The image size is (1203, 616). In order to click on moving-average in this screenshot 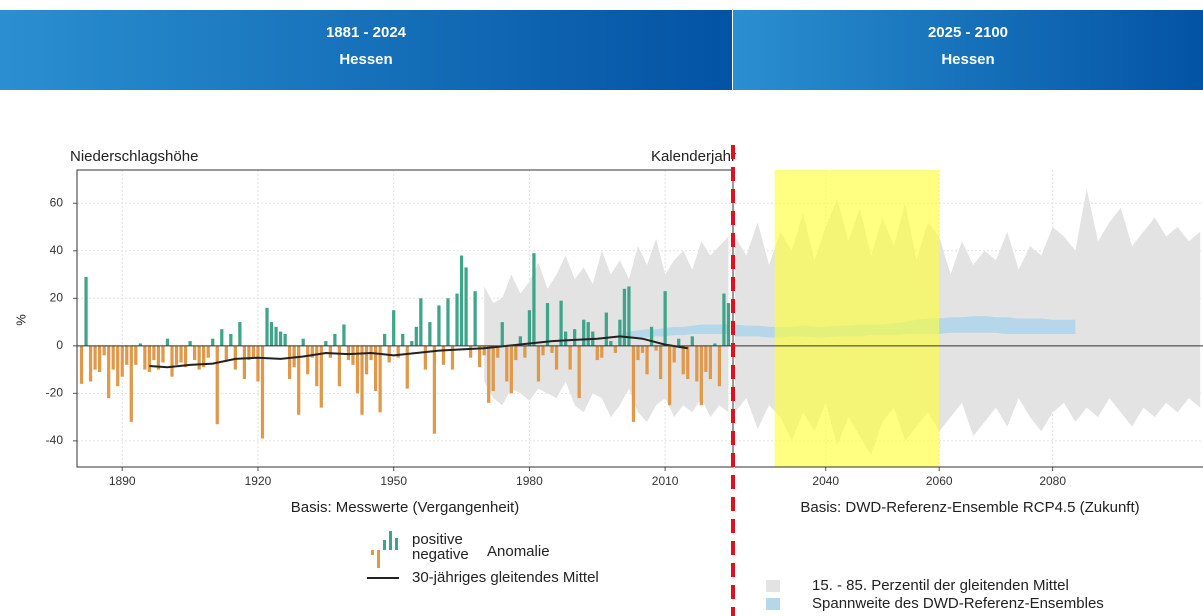, I will do `click(418, 352)`.